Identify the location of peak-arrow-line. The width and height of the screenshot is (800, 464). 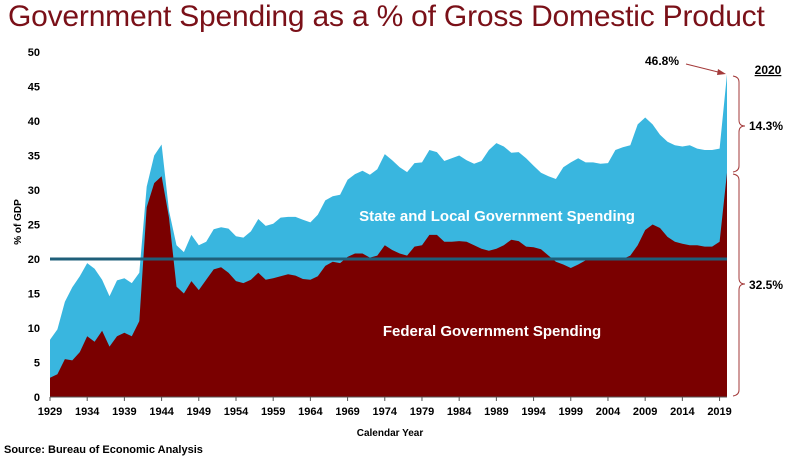
(704, 68).